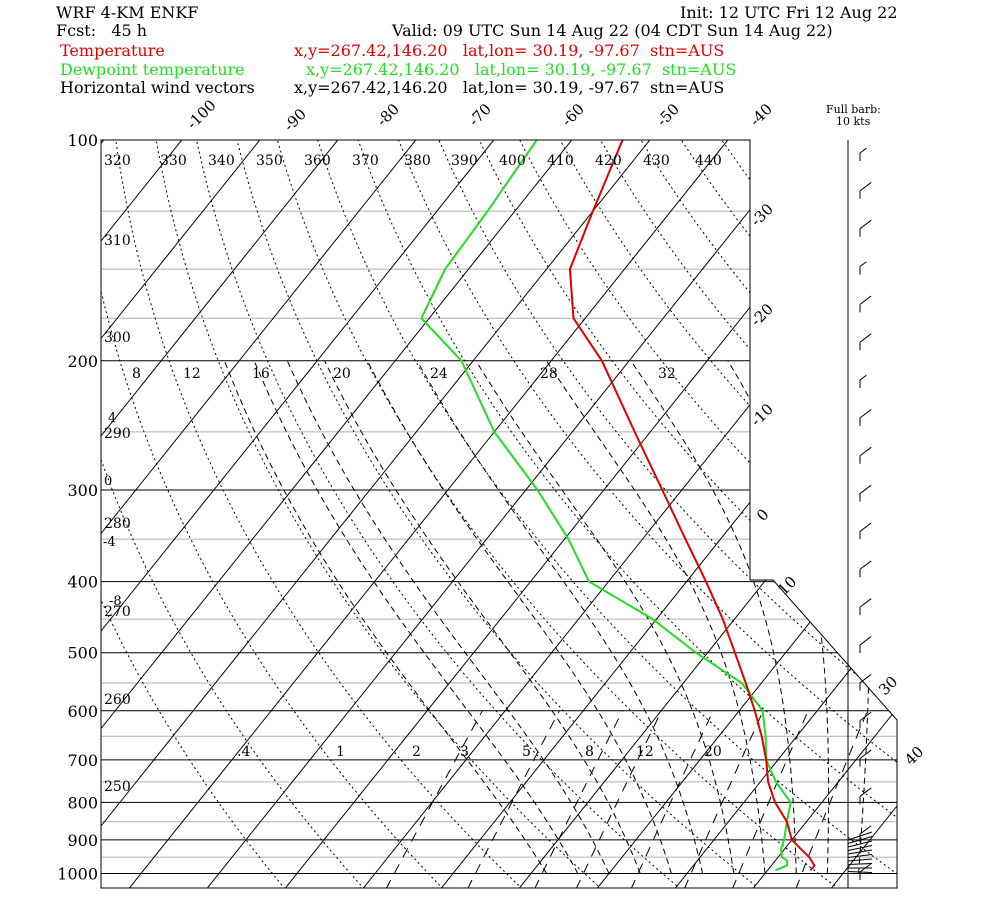 The width and height of the screenshot is (1000, 900). I want to click on theta-label: 280, so click(117, 524).